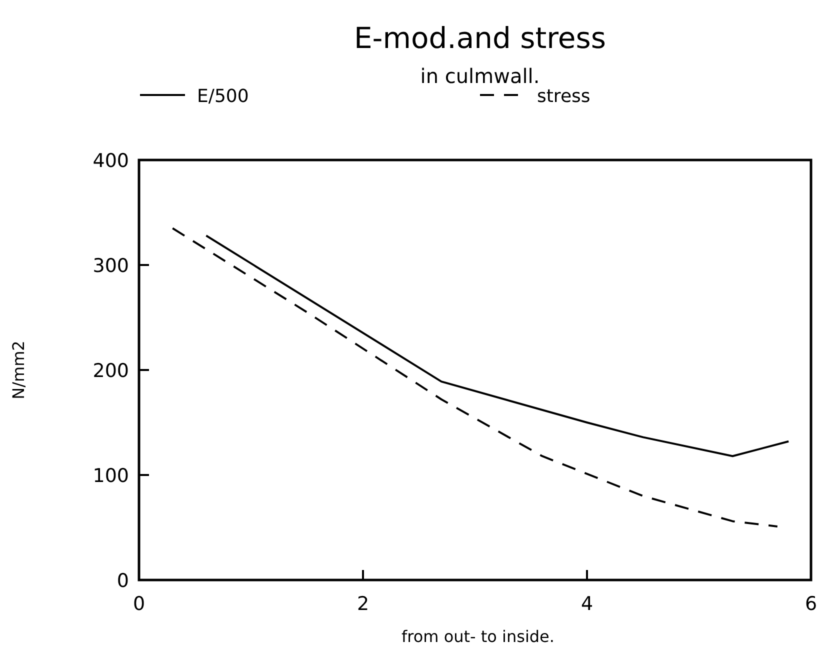 This screenshot has height=660, width=819. I want to click on legend-label: stress, so click(563, 96).